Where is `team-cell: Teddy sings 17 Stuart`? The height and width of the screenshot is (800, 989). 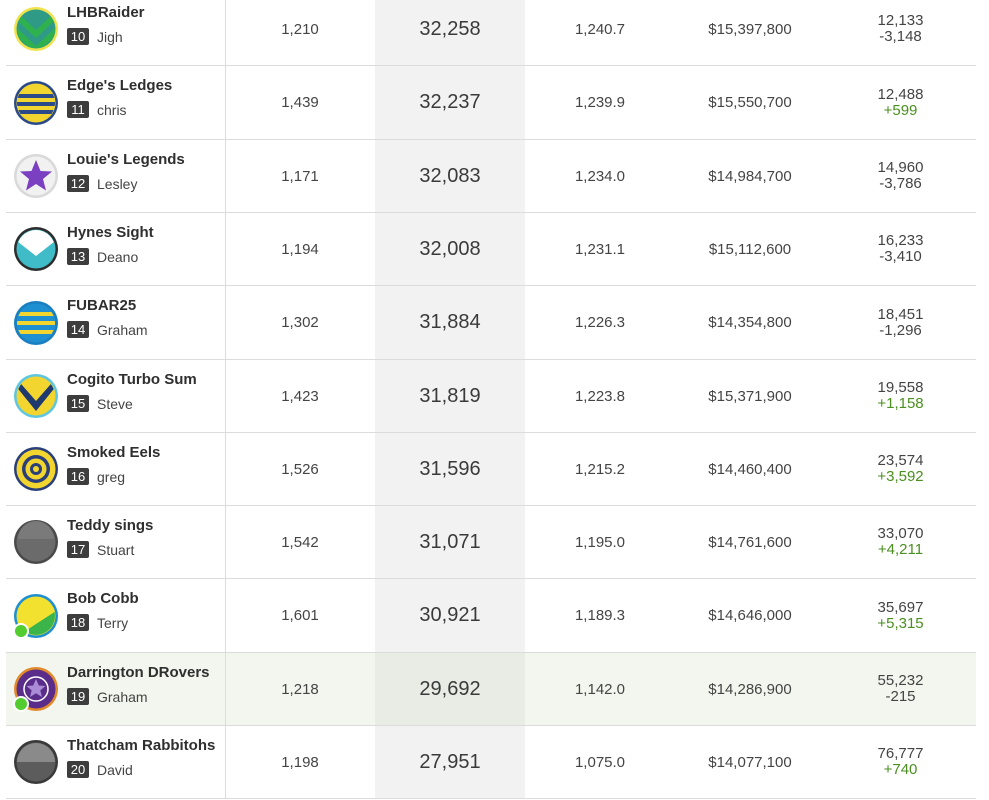
team-cell: Teddy sings 17 Stuart is located at coordinates (116, 542).